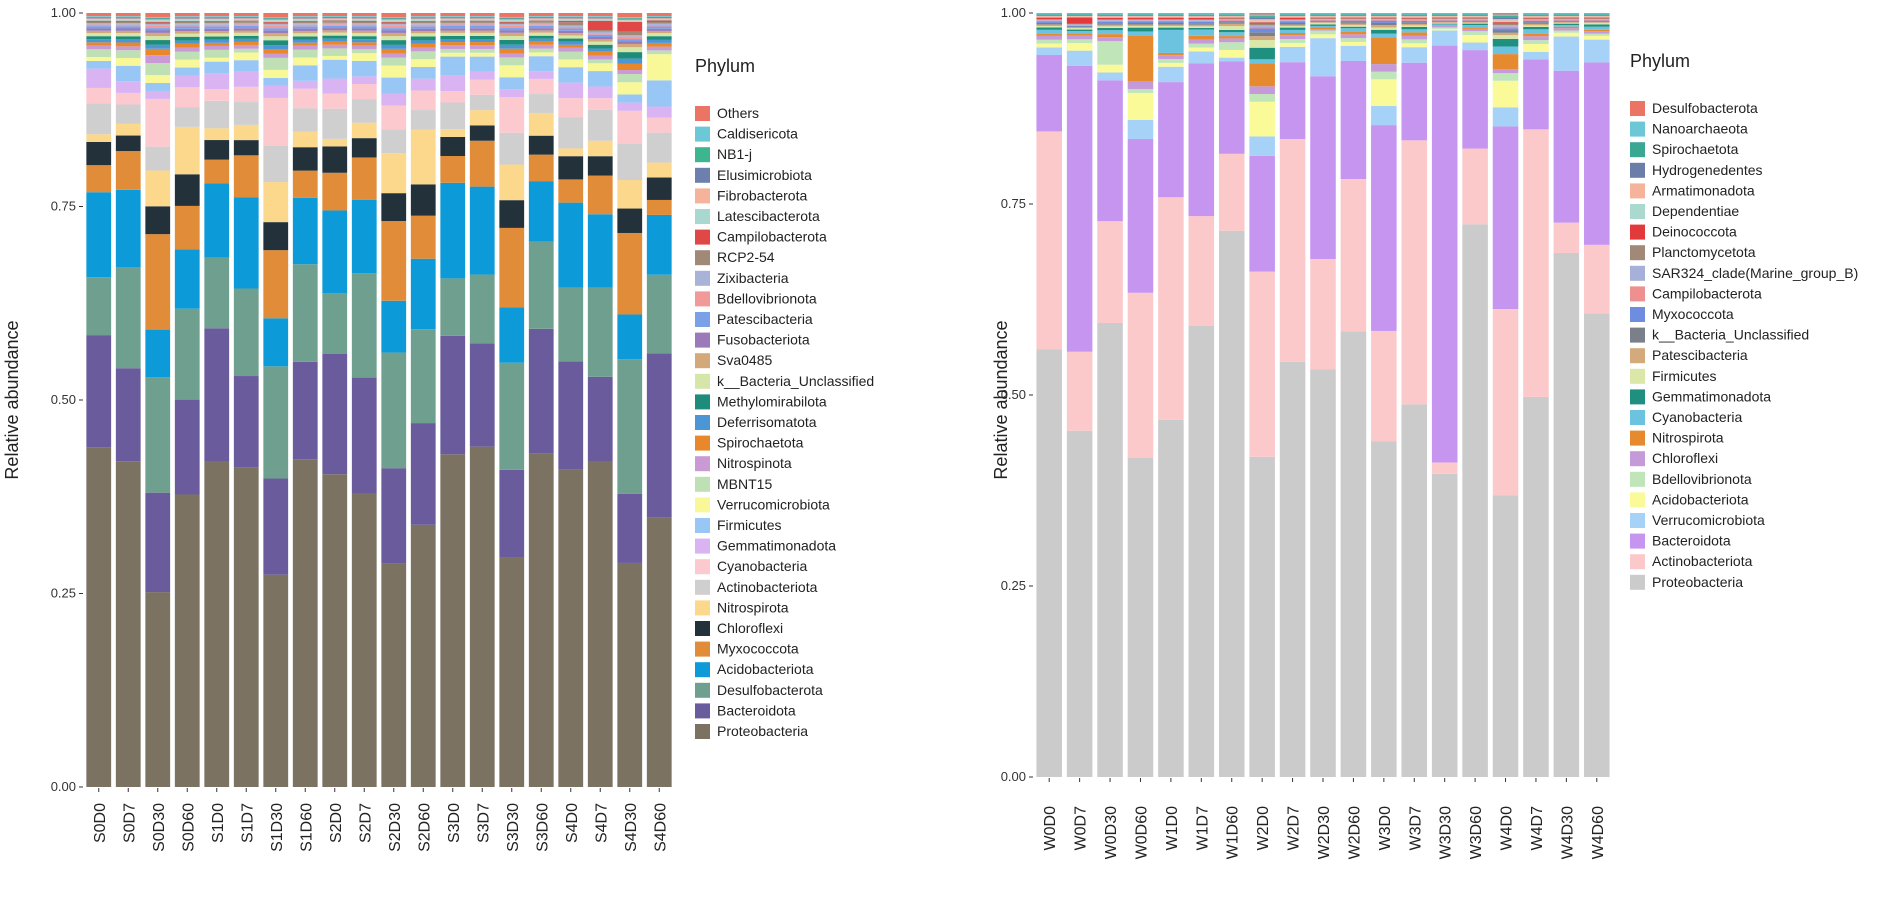 This screenshot has height=901, width=1902. What do you see at coordinates (1566, 23) in the screenshot?
I see `bar-segment-W4D30-Firmicutes` at bounding box center [1566, 23].